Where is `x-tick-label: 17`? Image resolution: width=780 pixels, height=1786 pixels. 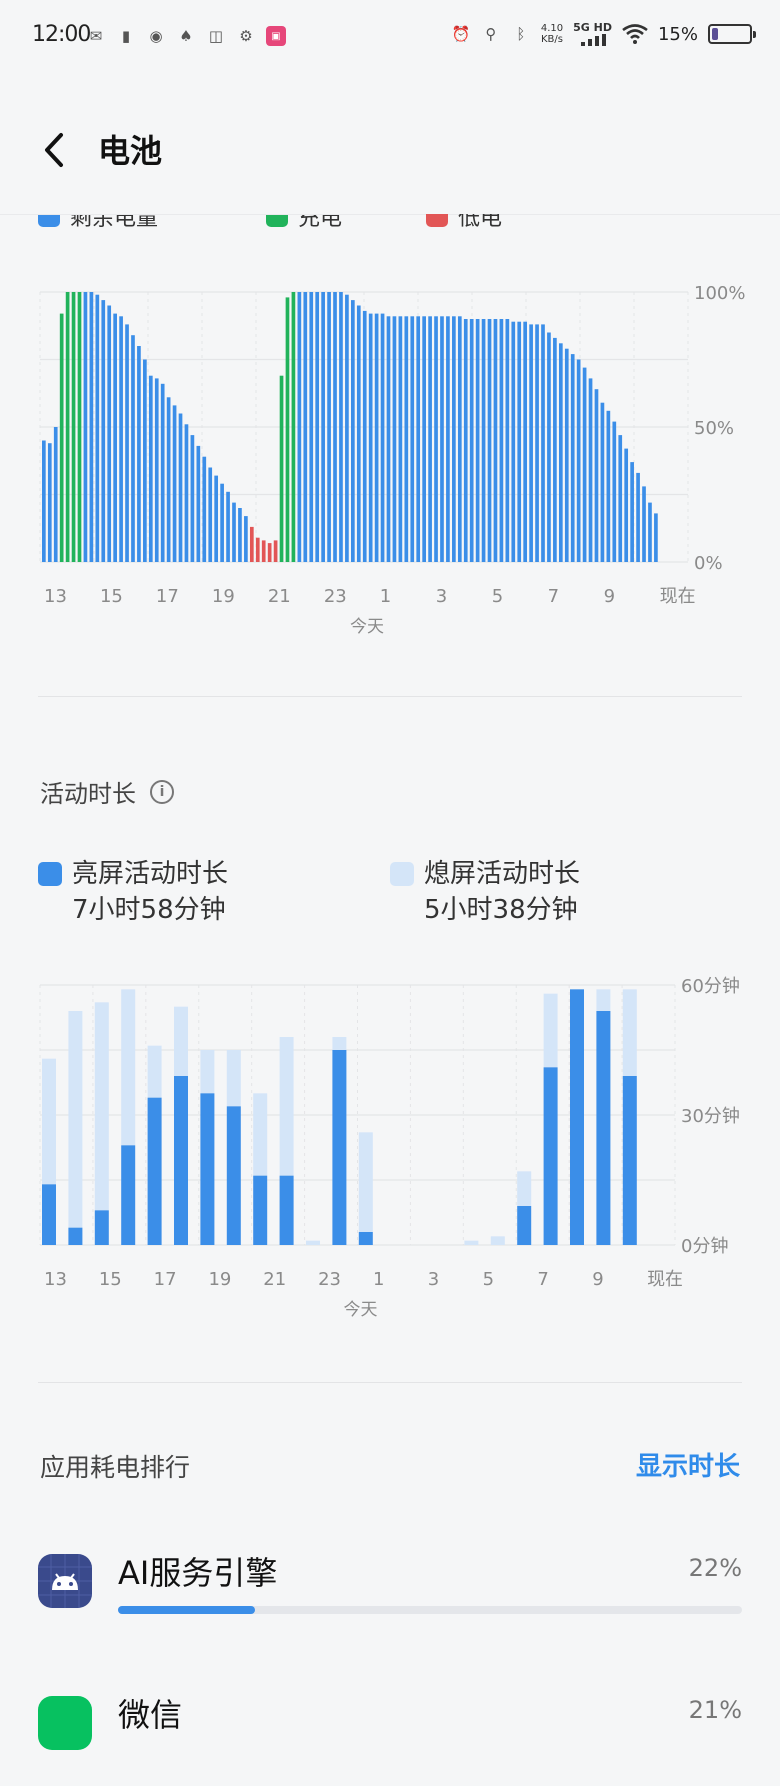
x-tick-label: 17 is located at coordinates (167, 596).